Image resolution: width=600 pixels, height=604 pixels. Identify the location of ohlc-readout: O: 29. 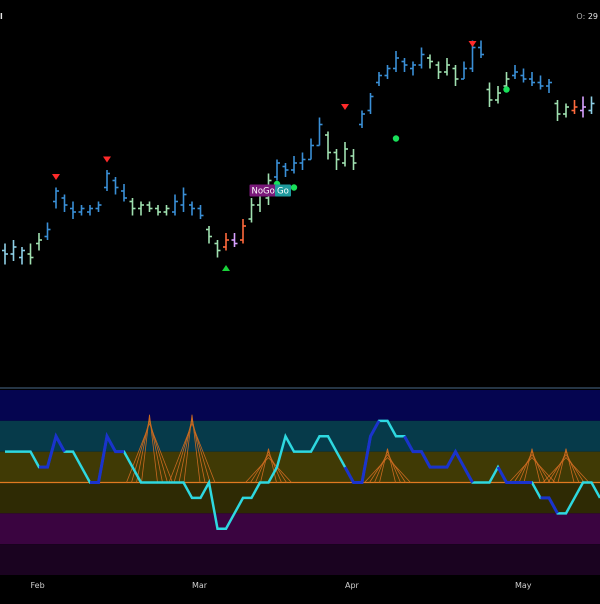
(587, 16).